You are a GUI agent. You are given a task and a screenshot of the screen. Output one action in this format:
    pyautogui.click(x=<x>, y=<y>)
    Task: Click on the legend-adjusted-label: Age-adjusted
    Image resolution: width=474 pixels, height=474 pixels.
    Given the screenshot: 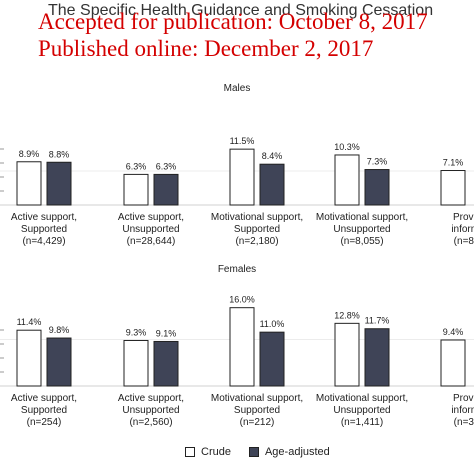 What is the action you would take?
    pyautogui.click(x=297, y=452)
    